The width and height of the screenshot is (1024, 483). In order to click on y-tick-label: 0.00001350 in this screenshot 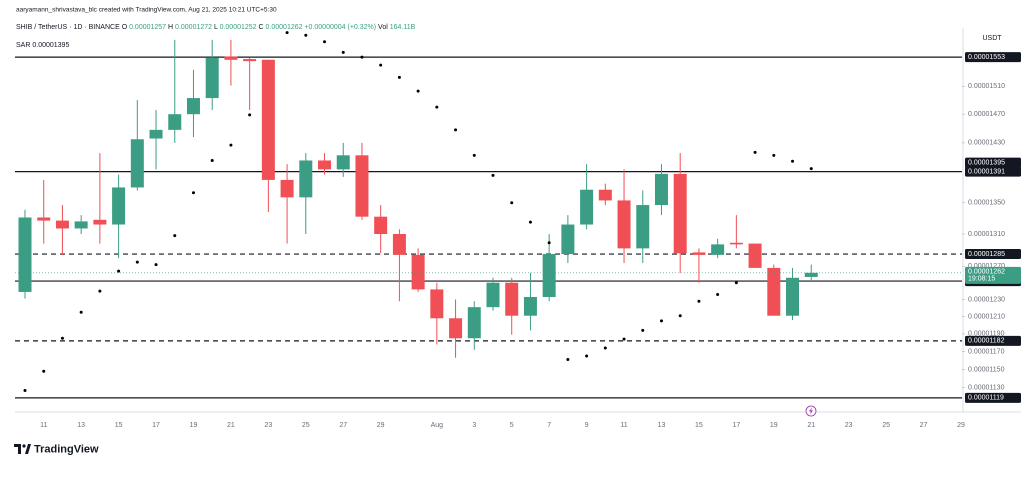, I will do `click(986, 203)`.